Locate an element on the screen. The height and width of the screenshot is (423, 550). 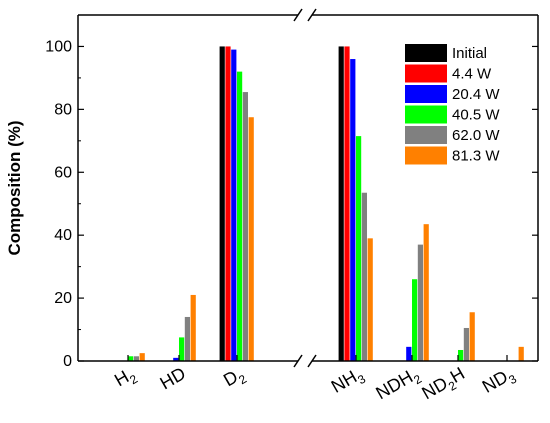
y-tick-label: 40 is located at coordinates (63, 235).